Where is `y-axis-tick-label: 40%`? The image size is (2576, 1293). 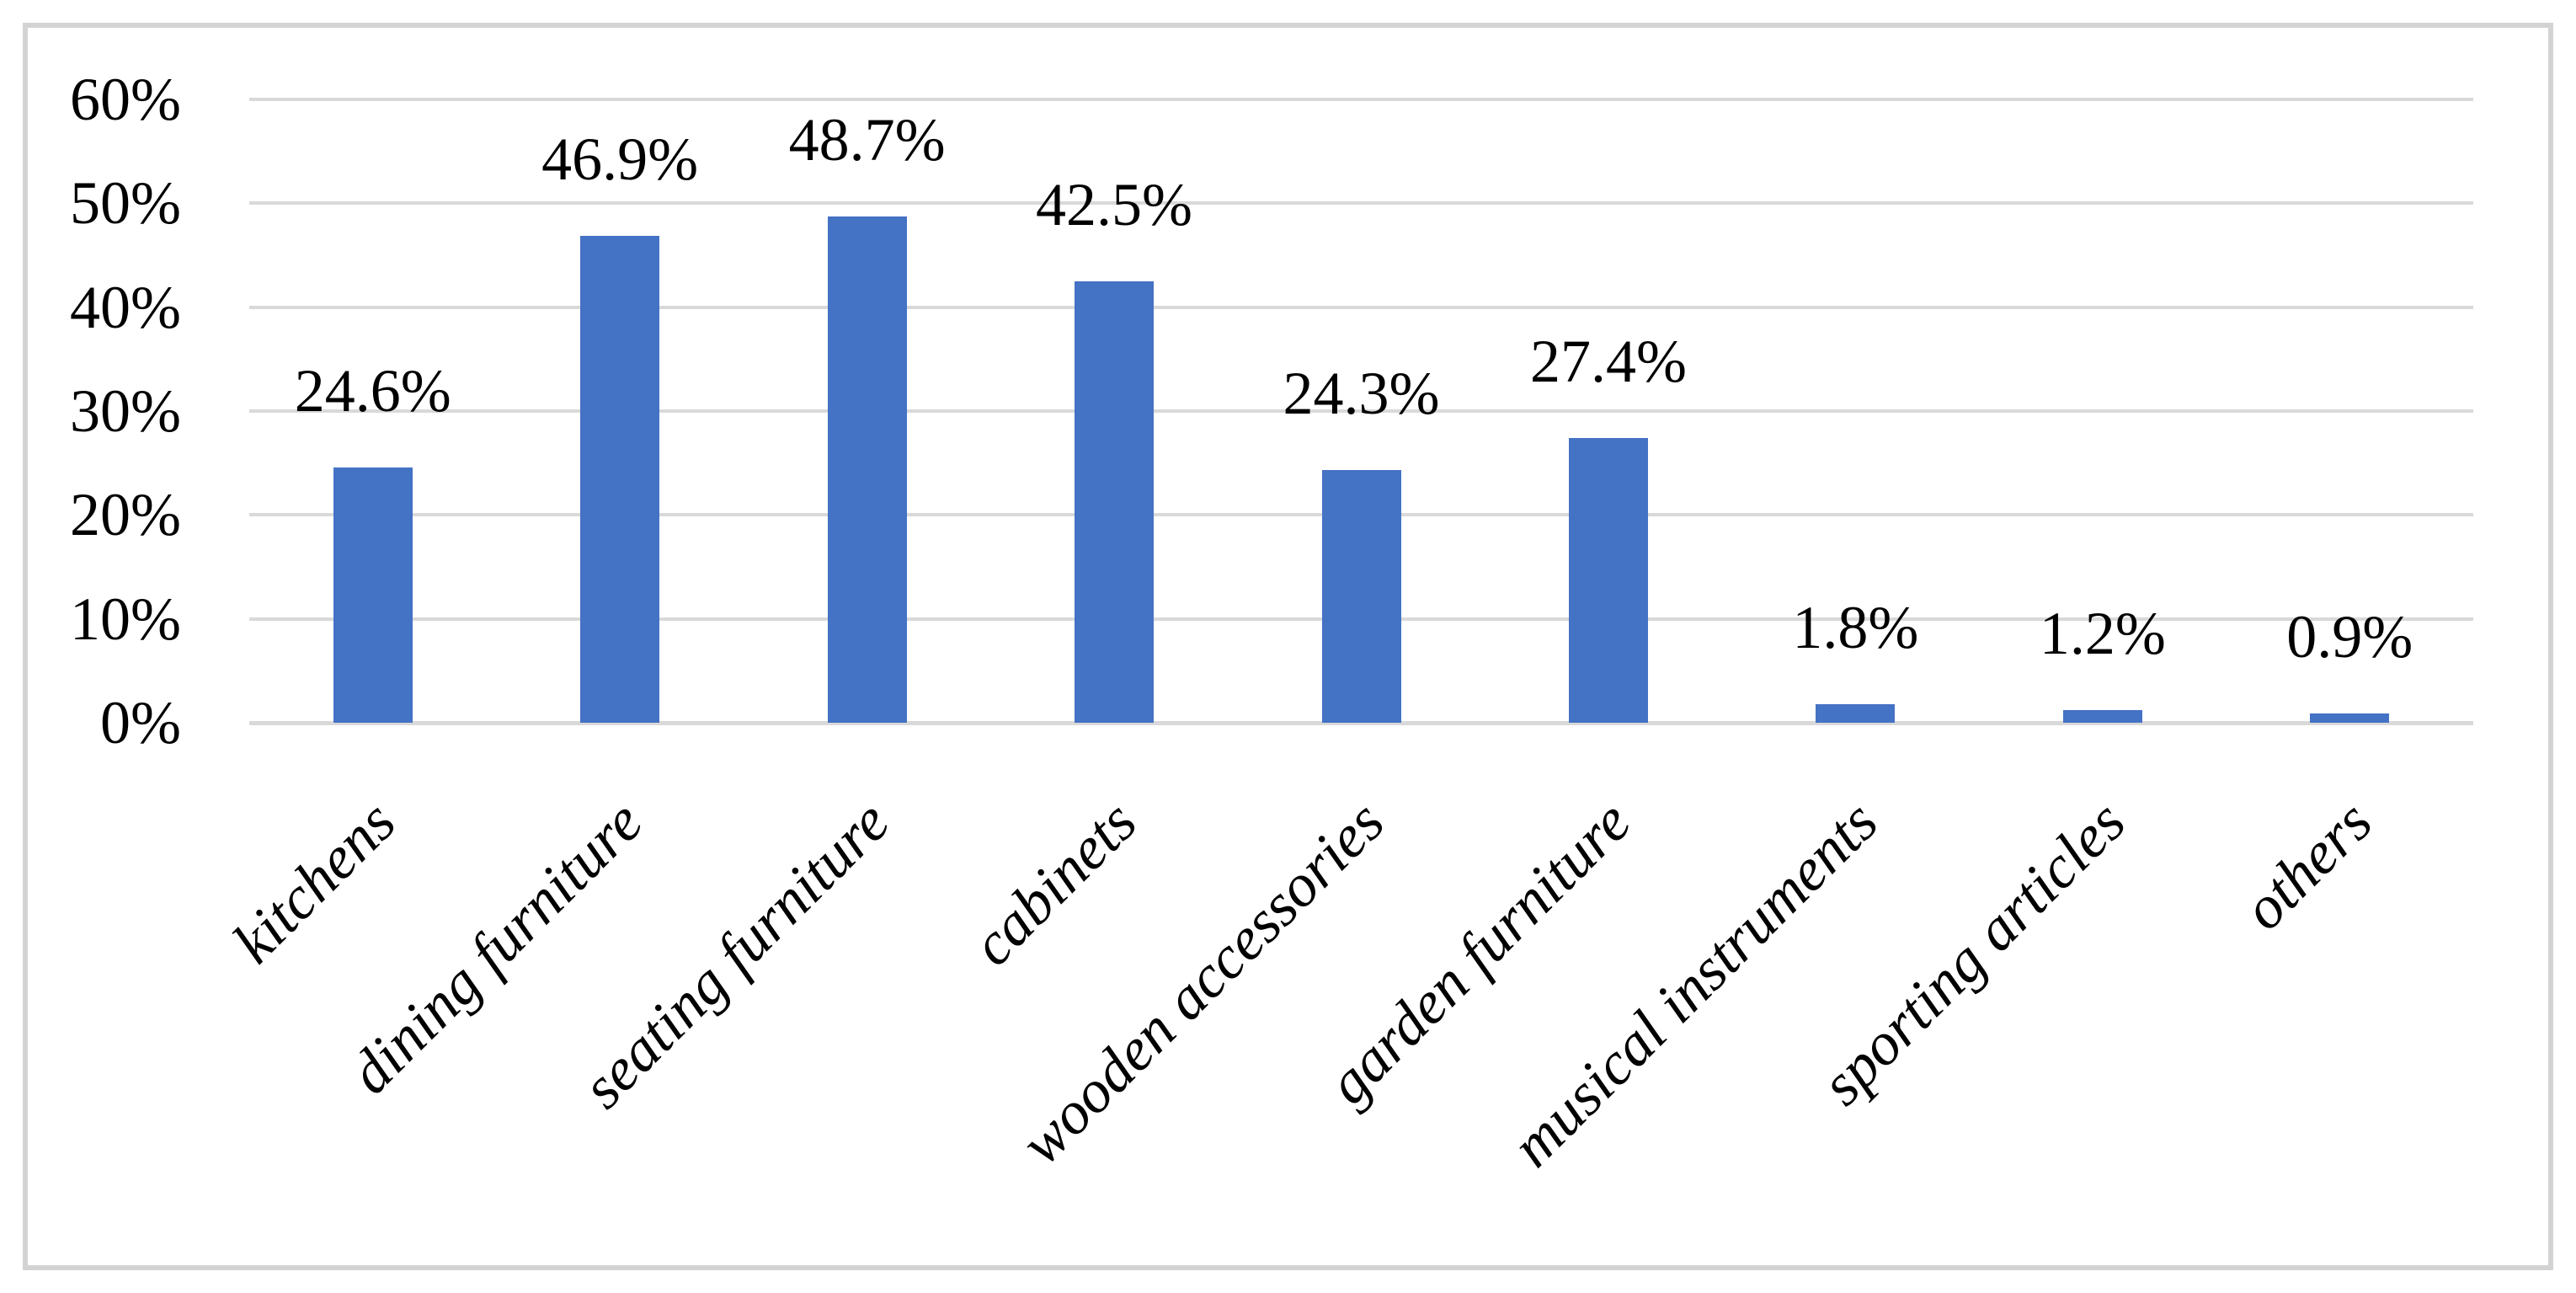
y-axis-tick-label: 40% is located at coordinates (125, 307).